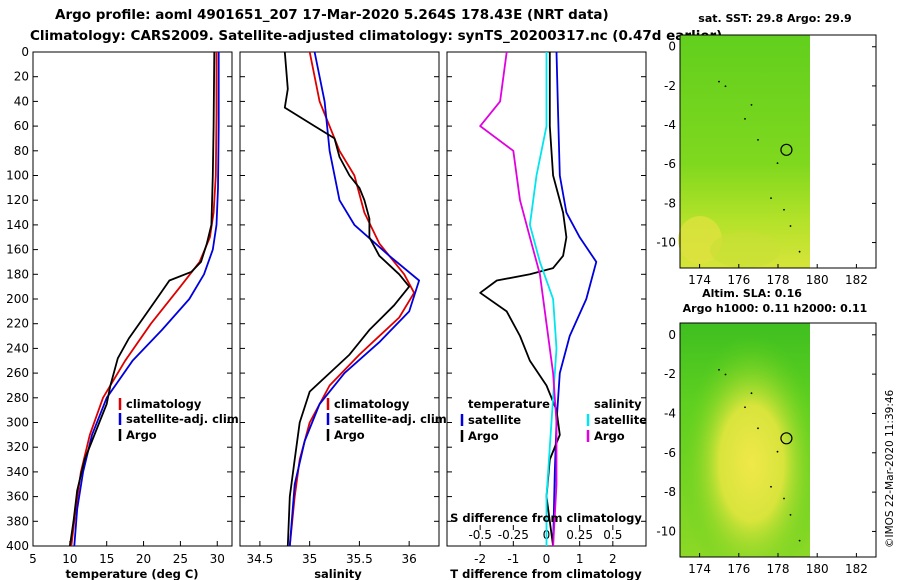  Describe the element at coordinates (21, 101) in the screenshot. I see `y-tick-label: 40` at that location.